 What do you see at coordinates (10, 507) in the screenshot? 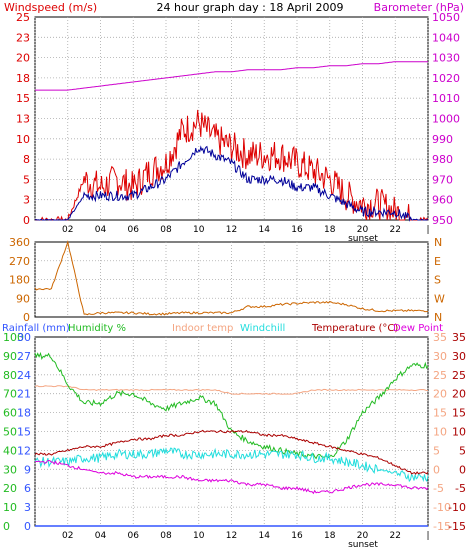
I see `humidity-tick-label: 10` at bounding box center [10, 507].